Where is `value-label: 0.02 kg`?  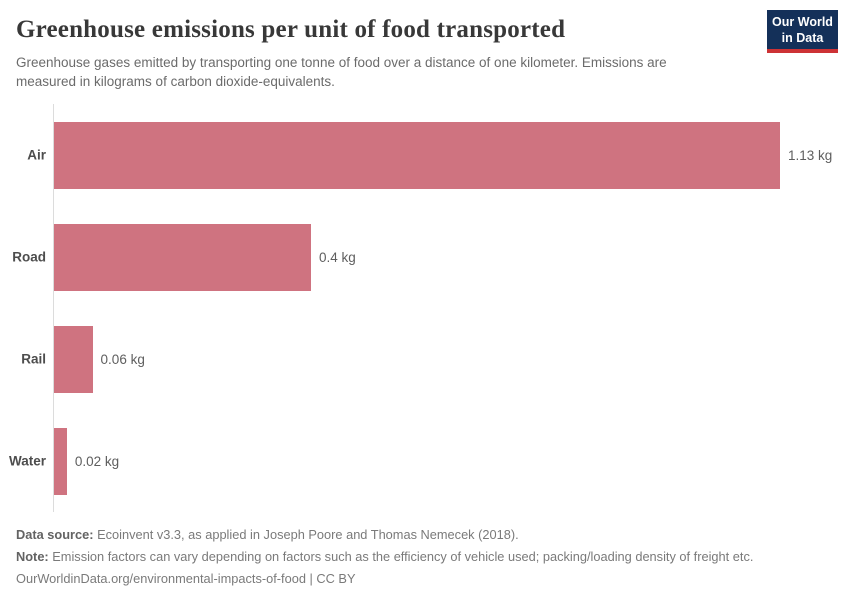
value-label: 0.02 kg is located at coordinates (97, 461).